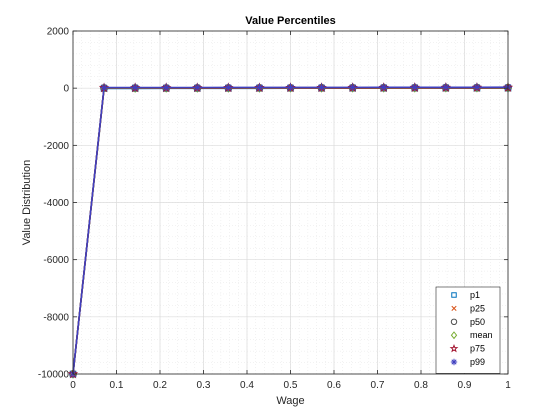 This screenshot has width=560, height=420. What do you see at coordinates (477, 308) in the screenshot?
I see `legend-label-p25: p25` at bounding box center [477, 308].